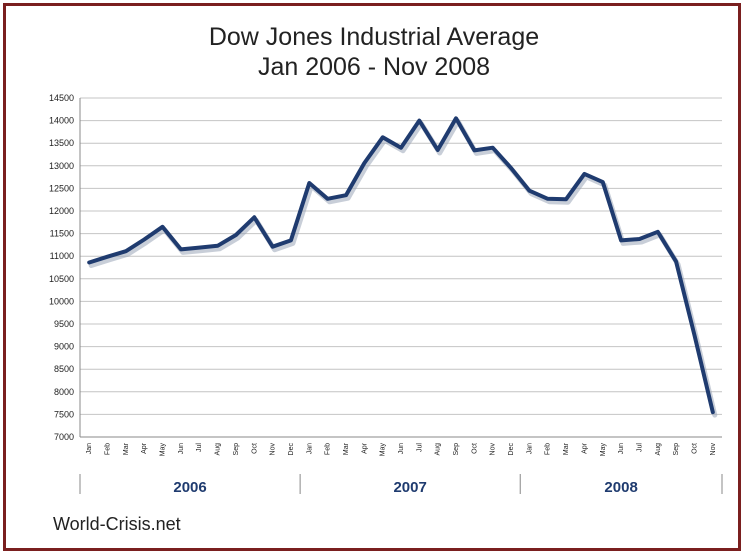 Image resolution: width=748 pixels, height=558 pixels. I want to click on year-label: 2008, so click(620, 487).